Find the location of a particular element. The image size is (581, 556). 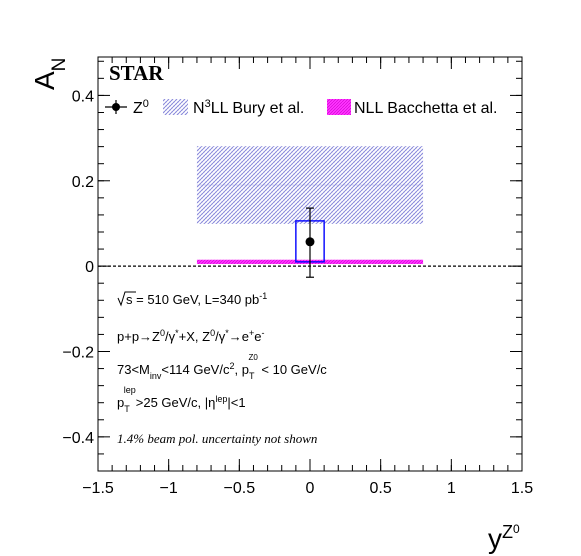

sqrt-sign-icon is located at coordinates (126, 299).